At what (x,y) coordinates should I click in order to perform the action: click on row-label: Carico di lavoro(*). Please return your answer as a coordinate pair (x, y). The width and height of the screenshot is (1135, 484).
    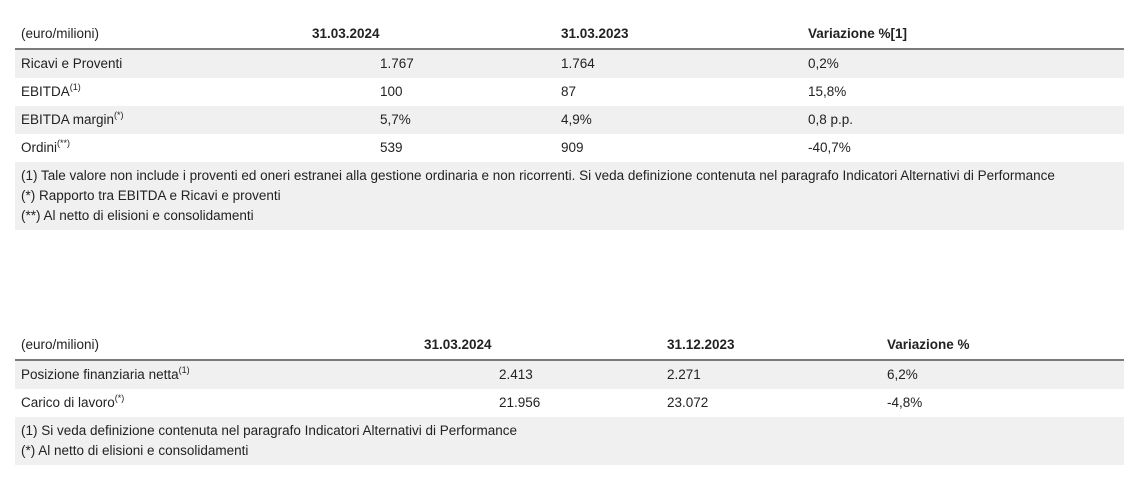
    Looking at the image, I should click on (72, 403).